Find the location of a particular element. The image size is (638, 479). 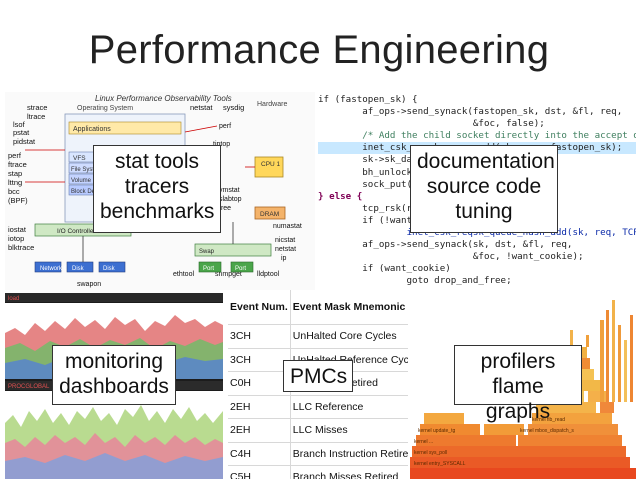

diagram-tool-label: lldptool is located at coordinates (268, 274).